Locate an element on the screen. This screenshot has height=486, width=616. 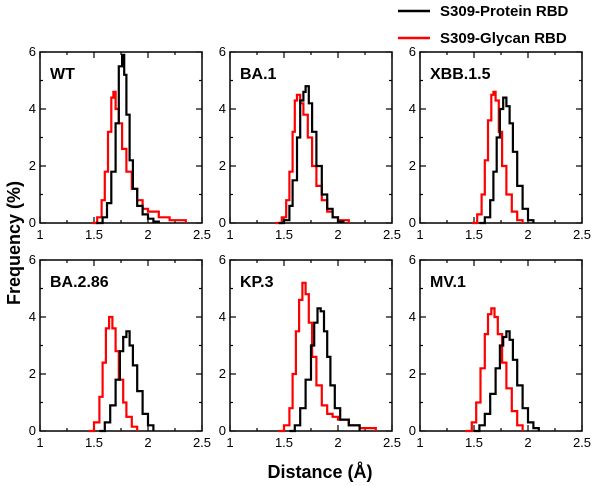
panel-label: MV.1 is located at coordinates (448, 282).